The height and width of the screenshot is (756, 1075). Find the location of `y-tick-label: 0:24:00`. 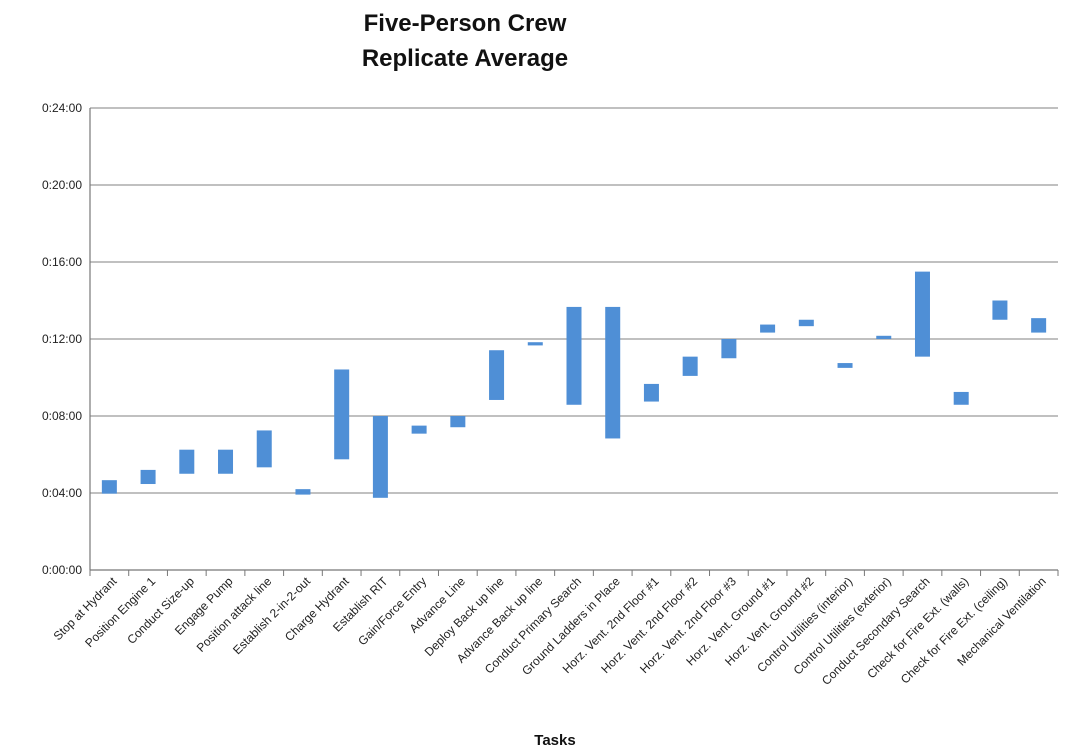

y-tick-label: 0:24:00 is located at coordinates (62, 108).